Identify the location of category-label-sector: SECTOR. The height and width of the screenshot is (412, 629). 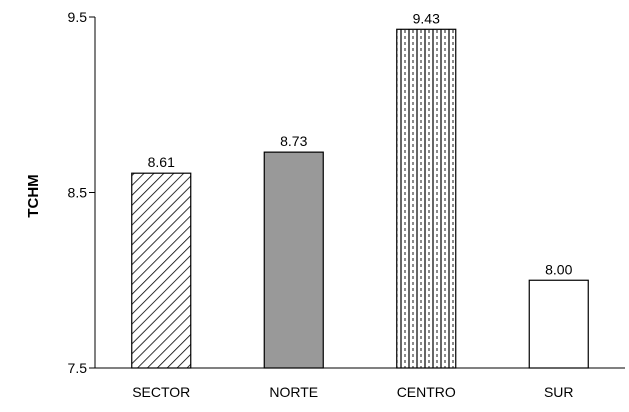
(161, 392).